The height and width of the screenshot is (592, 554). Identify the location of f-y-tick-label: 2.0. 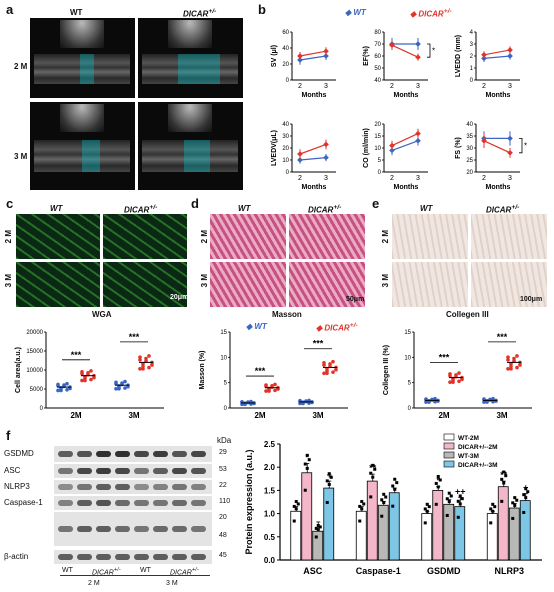
(270, 467).